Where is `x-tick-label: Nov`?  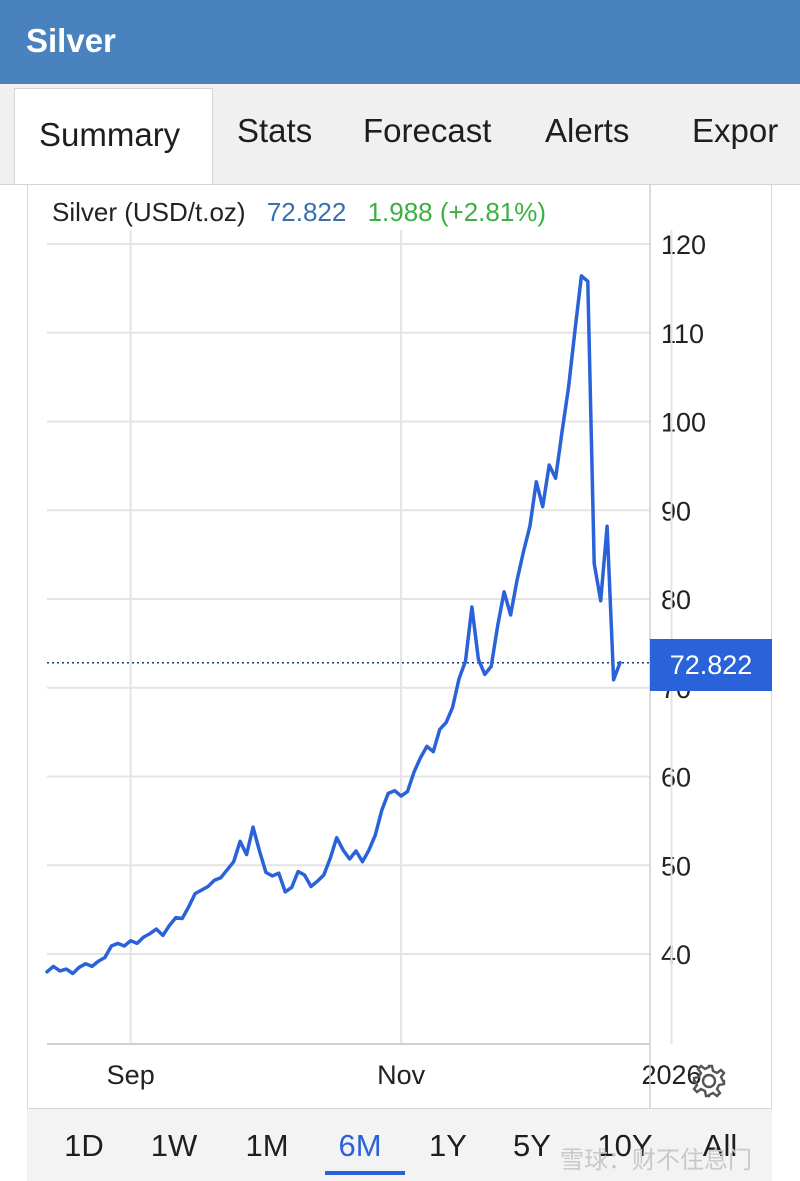 x-tick-label: Nov is located at coordinates (401, 1075).